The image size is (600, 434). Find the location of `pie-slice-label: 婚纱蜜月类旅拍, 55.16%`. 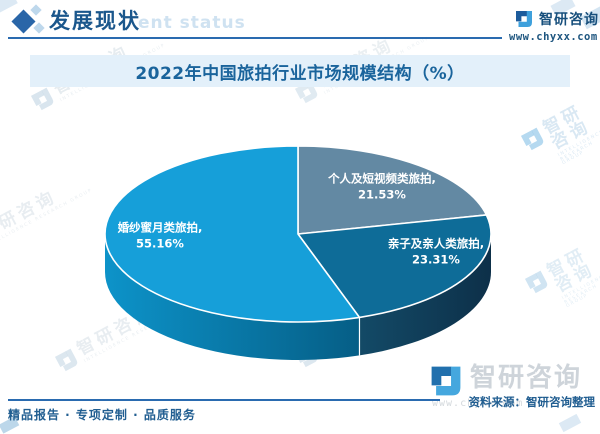

pie-slice-label: 婚纱蜜月类旅拍, 55.16% is located at coordinates (160, 235).